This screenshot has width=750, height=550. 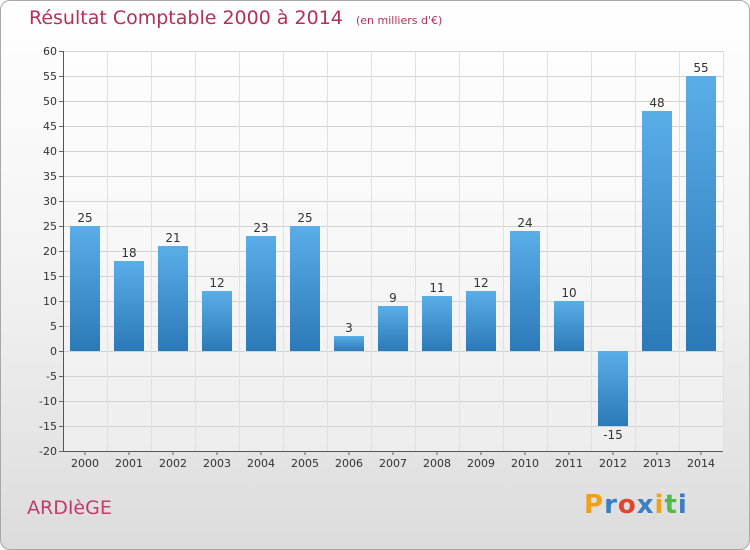 I want to click on y-tick-label: 40, so click(x=50, y=151).